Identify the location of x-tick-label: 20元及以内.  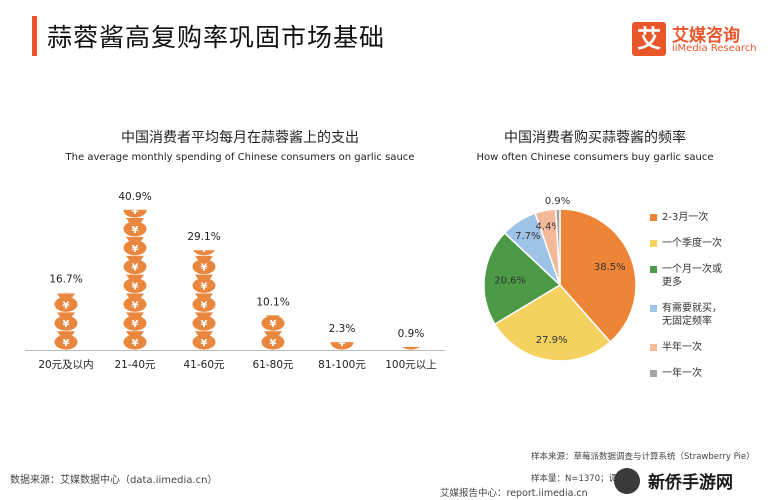
(65, 364).